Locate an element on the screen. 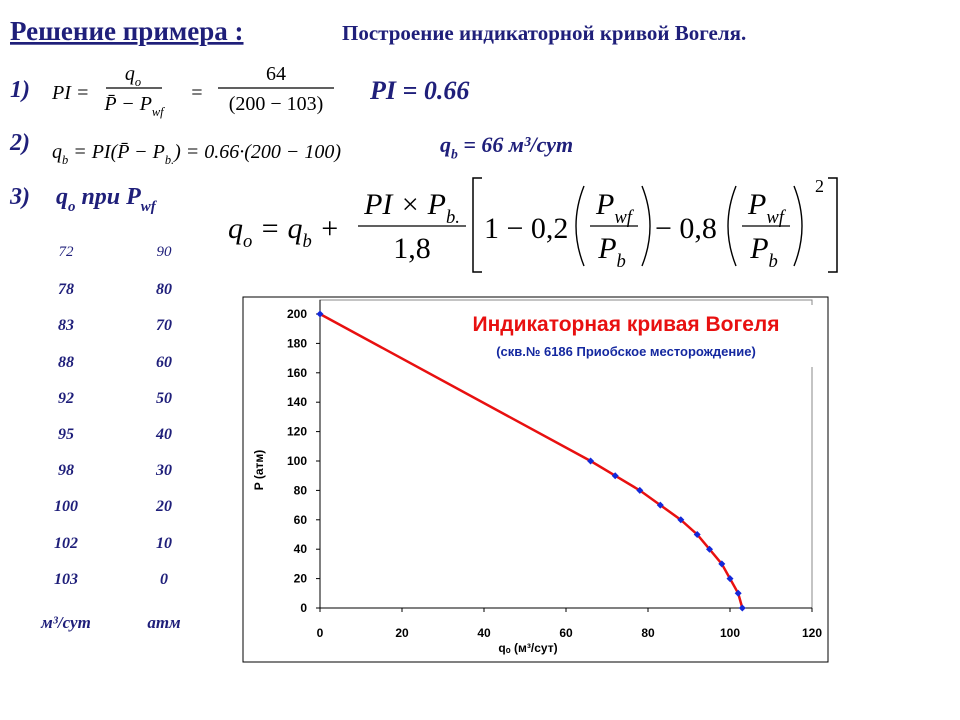 This screenshot has height=720, width=960. y-axis-label: P (атм) is located at coordinates (259, 470).